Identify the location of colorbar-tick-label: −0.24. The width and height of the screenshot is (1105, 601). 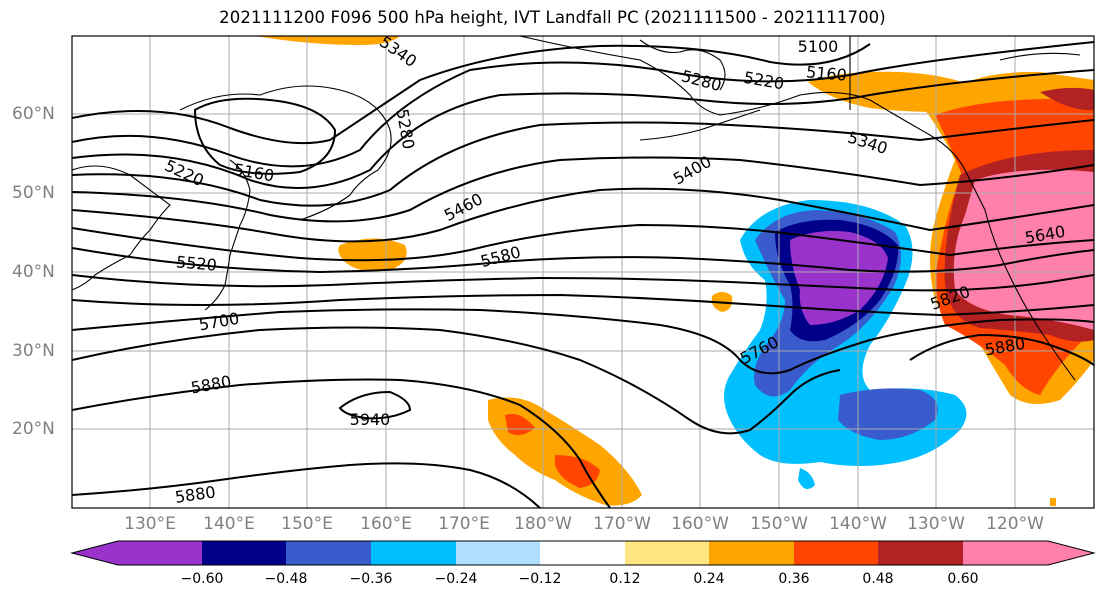
(456, 579).